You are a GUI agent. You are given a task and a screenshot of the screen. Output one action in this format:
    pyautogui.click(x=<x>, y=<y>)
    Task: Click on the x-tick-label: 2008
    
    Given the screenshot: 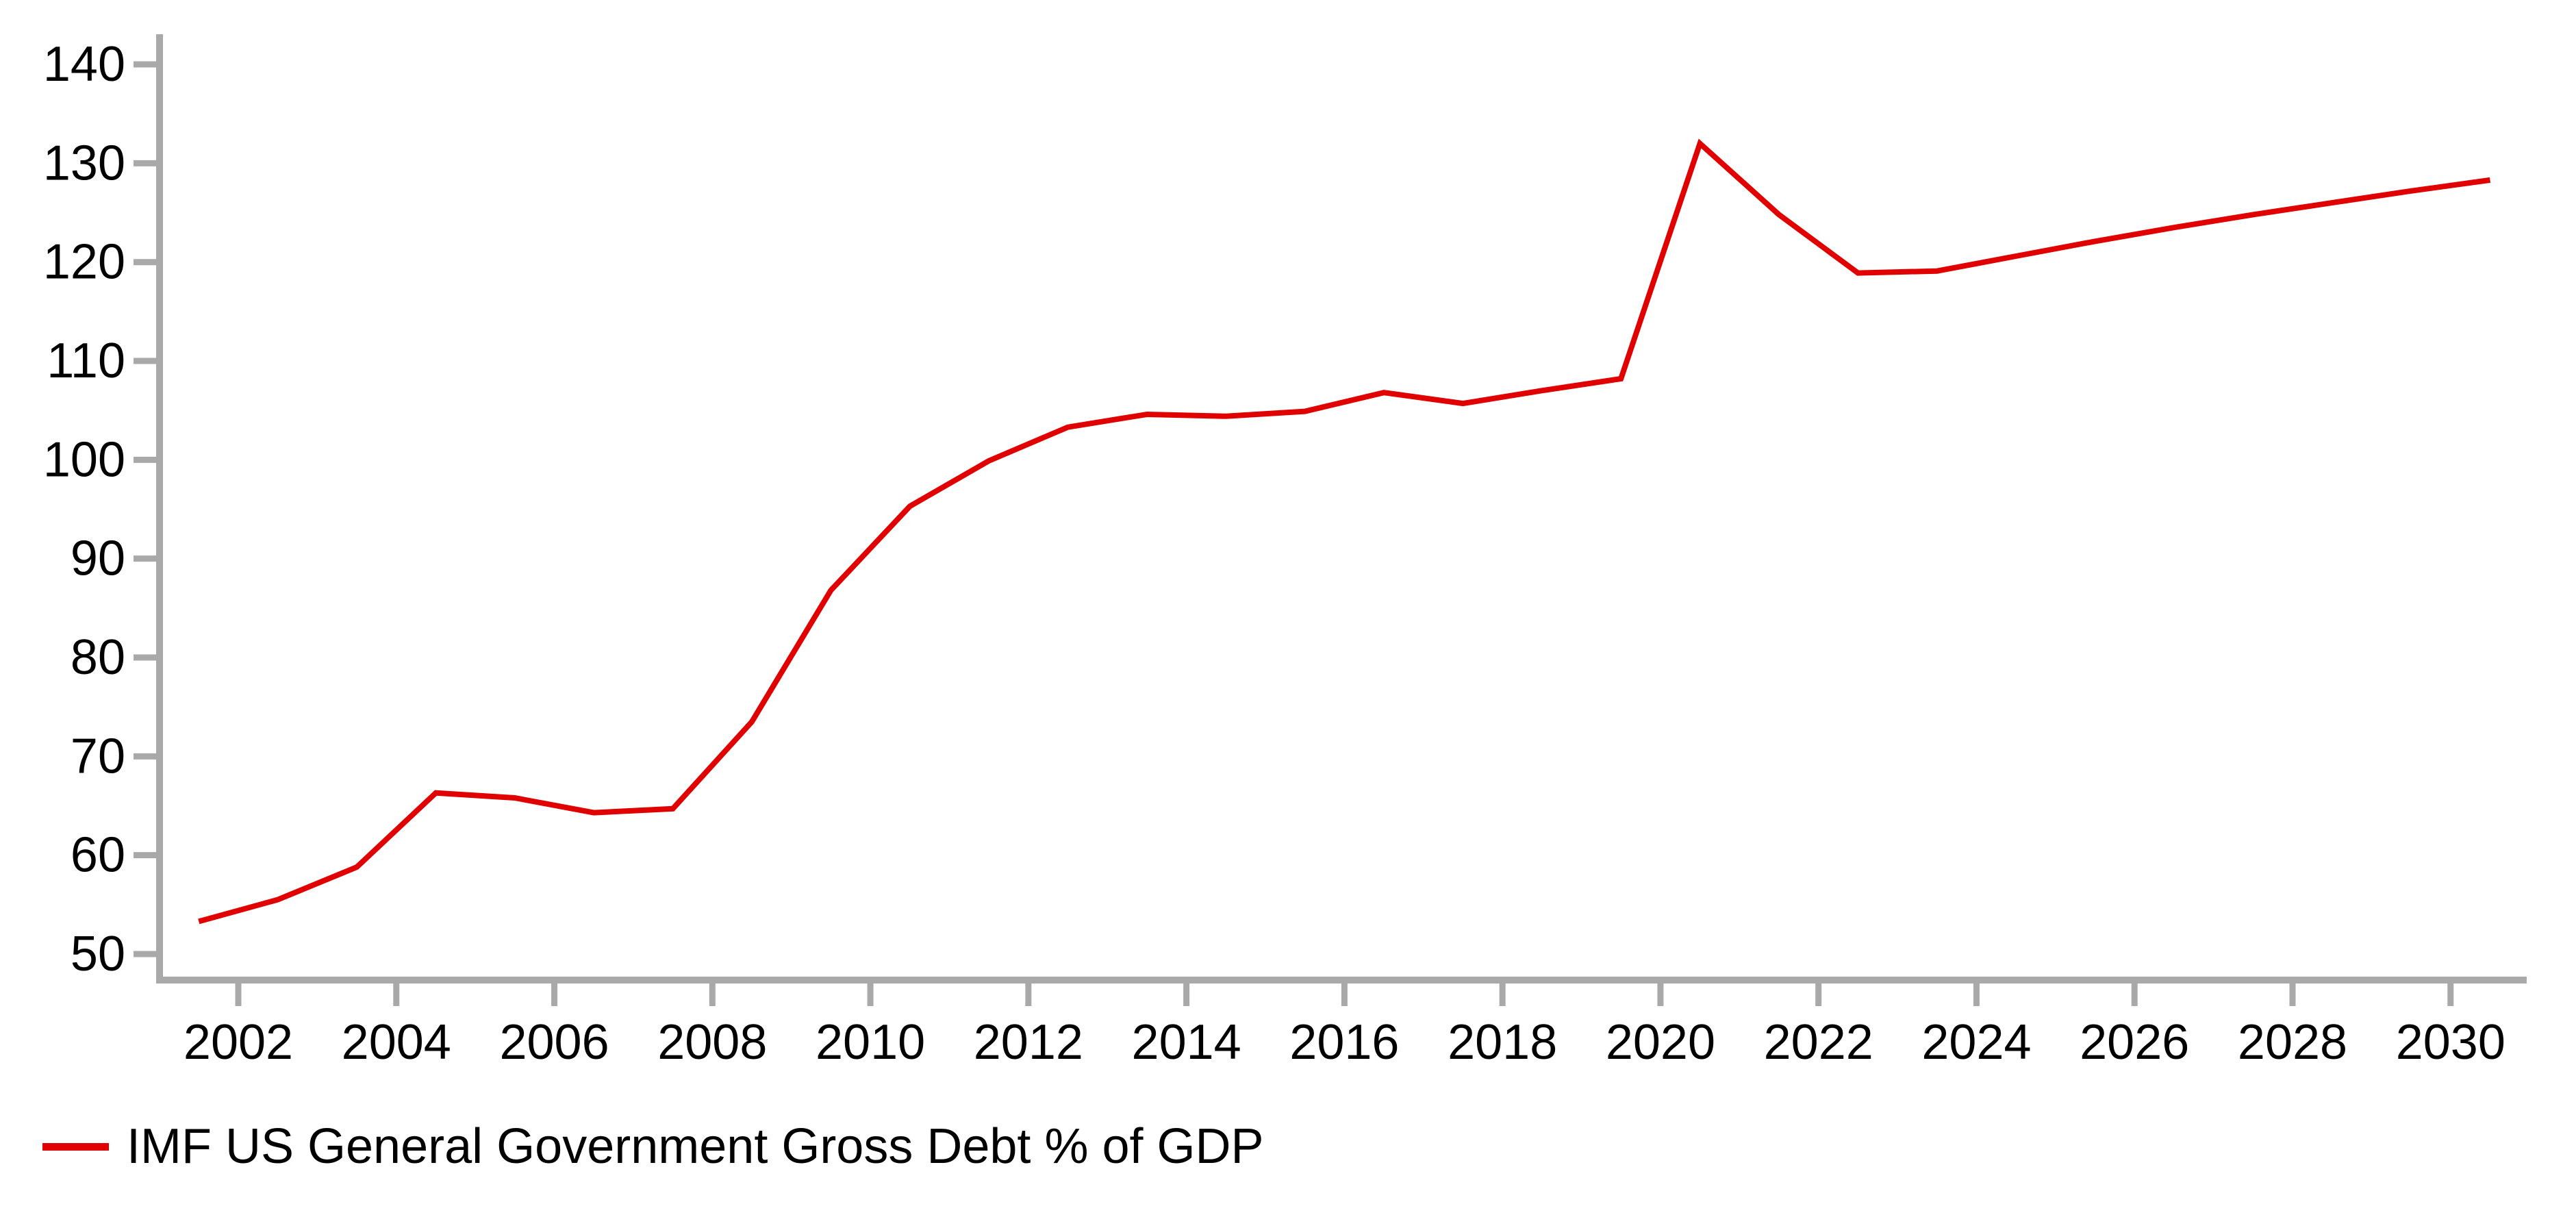 What is the action you would take?
    pyautogui.click(x=712, y=1043)
    